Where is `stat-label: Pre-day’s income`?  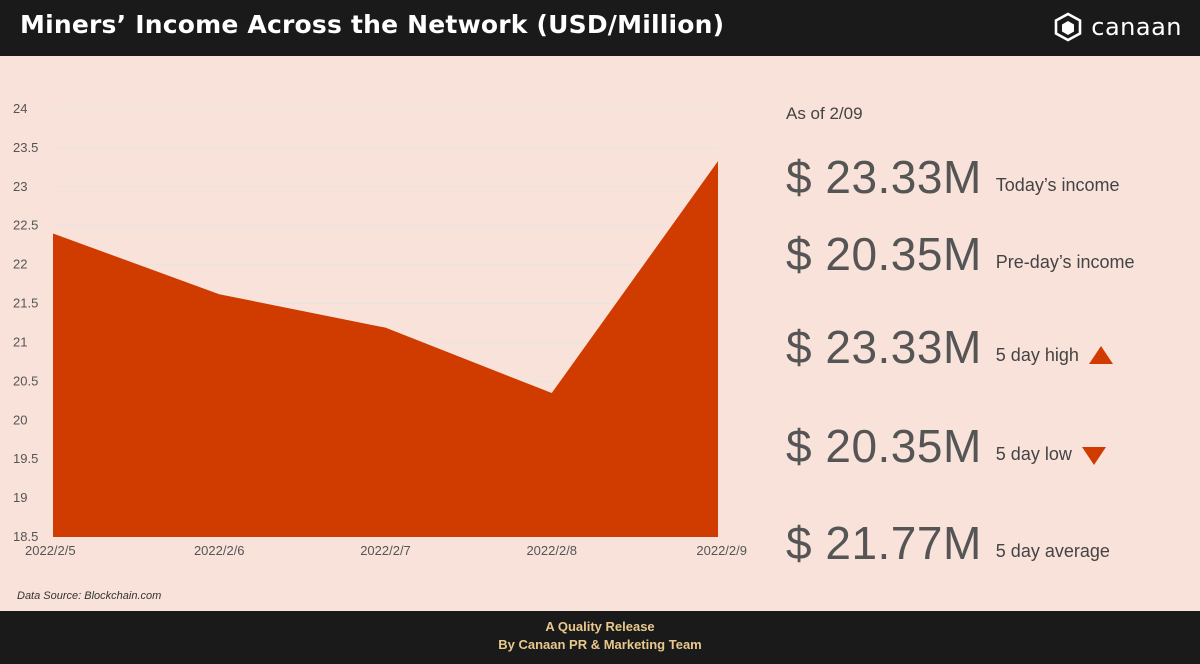
stat-label: Pre-day’s income is located at coordinates (1065, 262).